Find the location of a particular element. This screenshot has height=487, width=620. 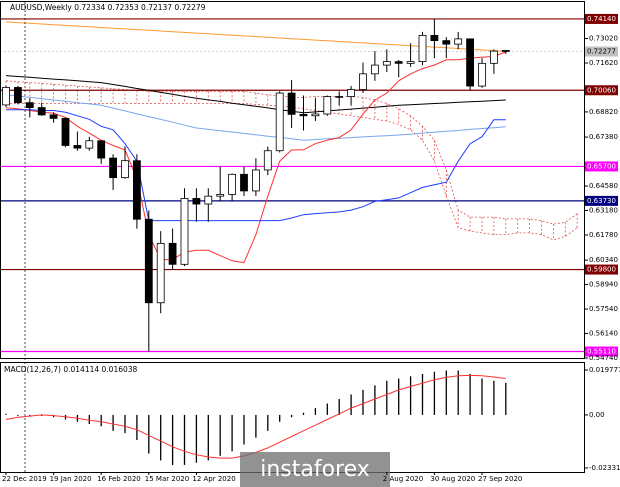

x-tick-label: 15 Mar 2020 is located at coordinates (167, 479).